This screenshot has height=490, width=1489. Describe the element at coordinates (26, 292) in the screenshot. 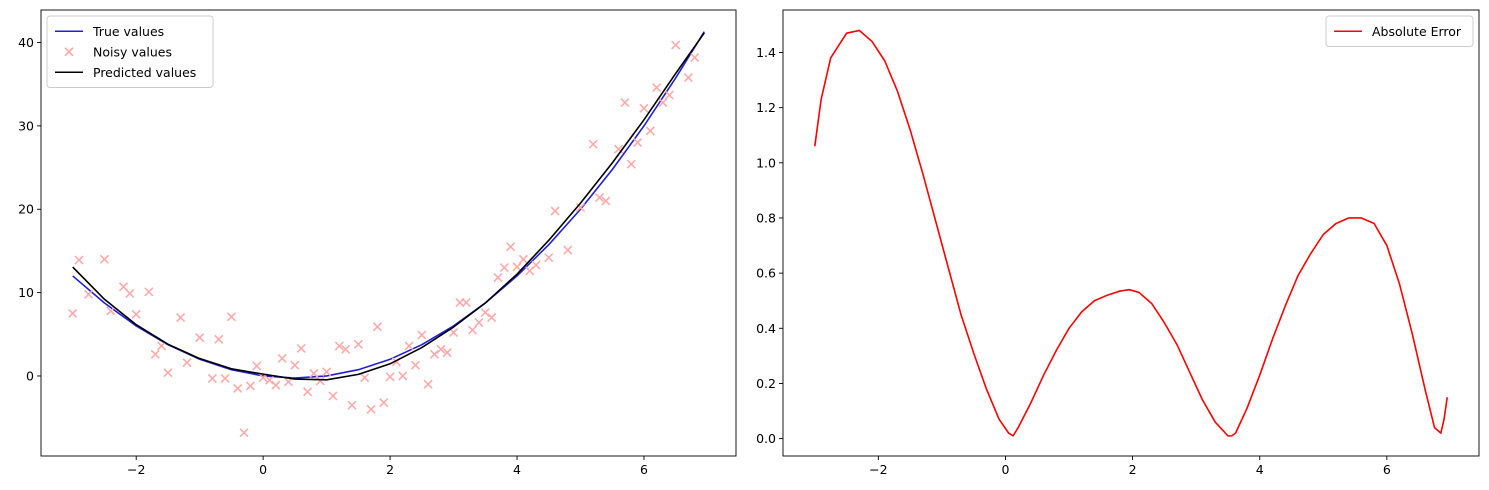

I see `y-tick-label: 10` at that location.